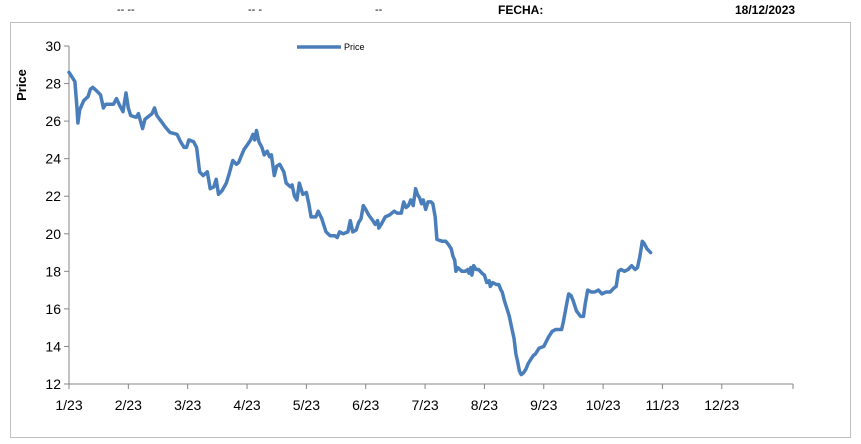 This screenshot has height=444, width=861. I want to click on x-tick-label: 3/23, so click(187, 405).